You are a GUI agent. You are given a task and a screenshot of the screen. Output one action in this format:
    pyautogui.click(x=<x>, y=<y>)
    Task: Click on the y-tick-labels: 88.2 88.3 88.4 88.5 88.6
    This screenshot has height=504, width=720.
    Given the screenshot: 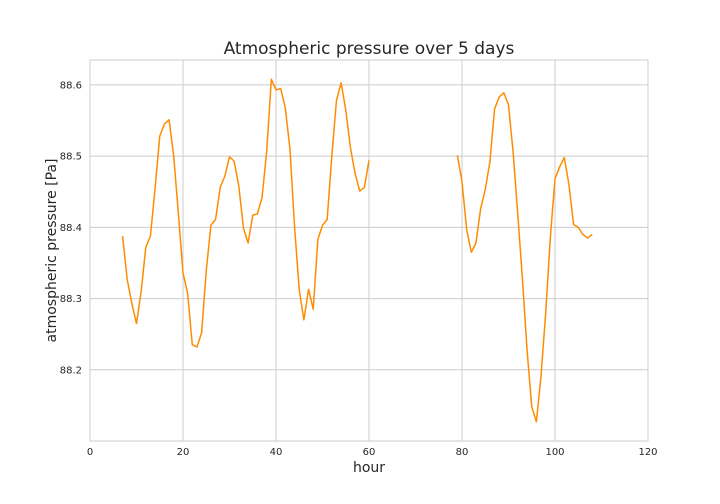 What is the action you would take?
    pyautogui.click(x=71, y=228)
    